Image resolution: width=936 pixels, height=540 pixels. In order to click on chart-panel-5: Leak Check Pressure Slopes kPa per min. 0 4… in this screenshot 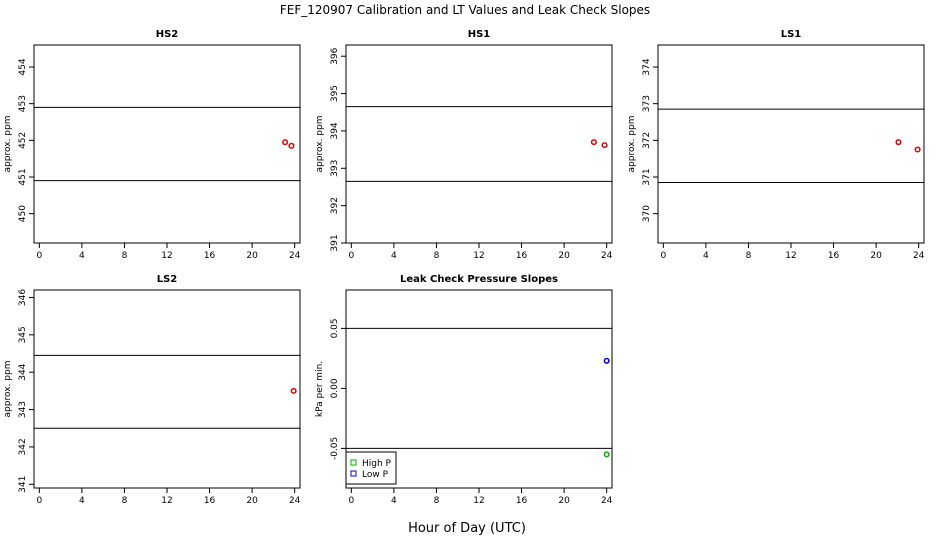, I will do `click(464, 390)`.